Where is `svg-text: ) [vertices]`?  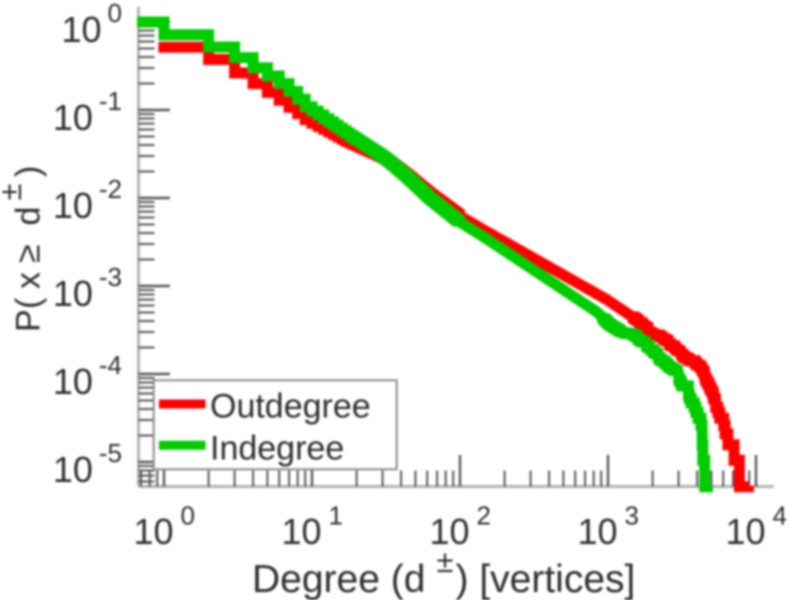
svg-text: ) [vertices] is located at coordinates (546, 579).